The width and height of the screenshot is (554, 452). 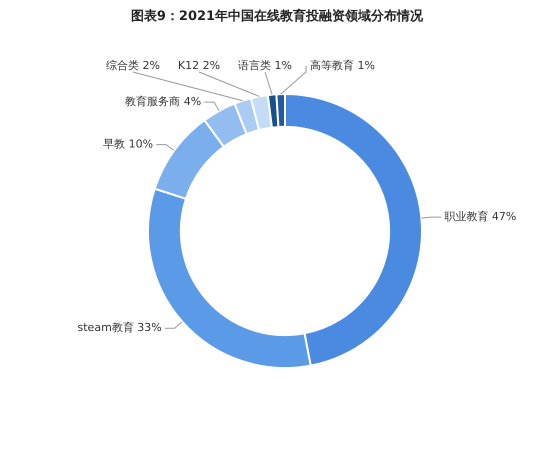 I want to click on slice-label: 高等教育 1%, so click(x=342, y=65).